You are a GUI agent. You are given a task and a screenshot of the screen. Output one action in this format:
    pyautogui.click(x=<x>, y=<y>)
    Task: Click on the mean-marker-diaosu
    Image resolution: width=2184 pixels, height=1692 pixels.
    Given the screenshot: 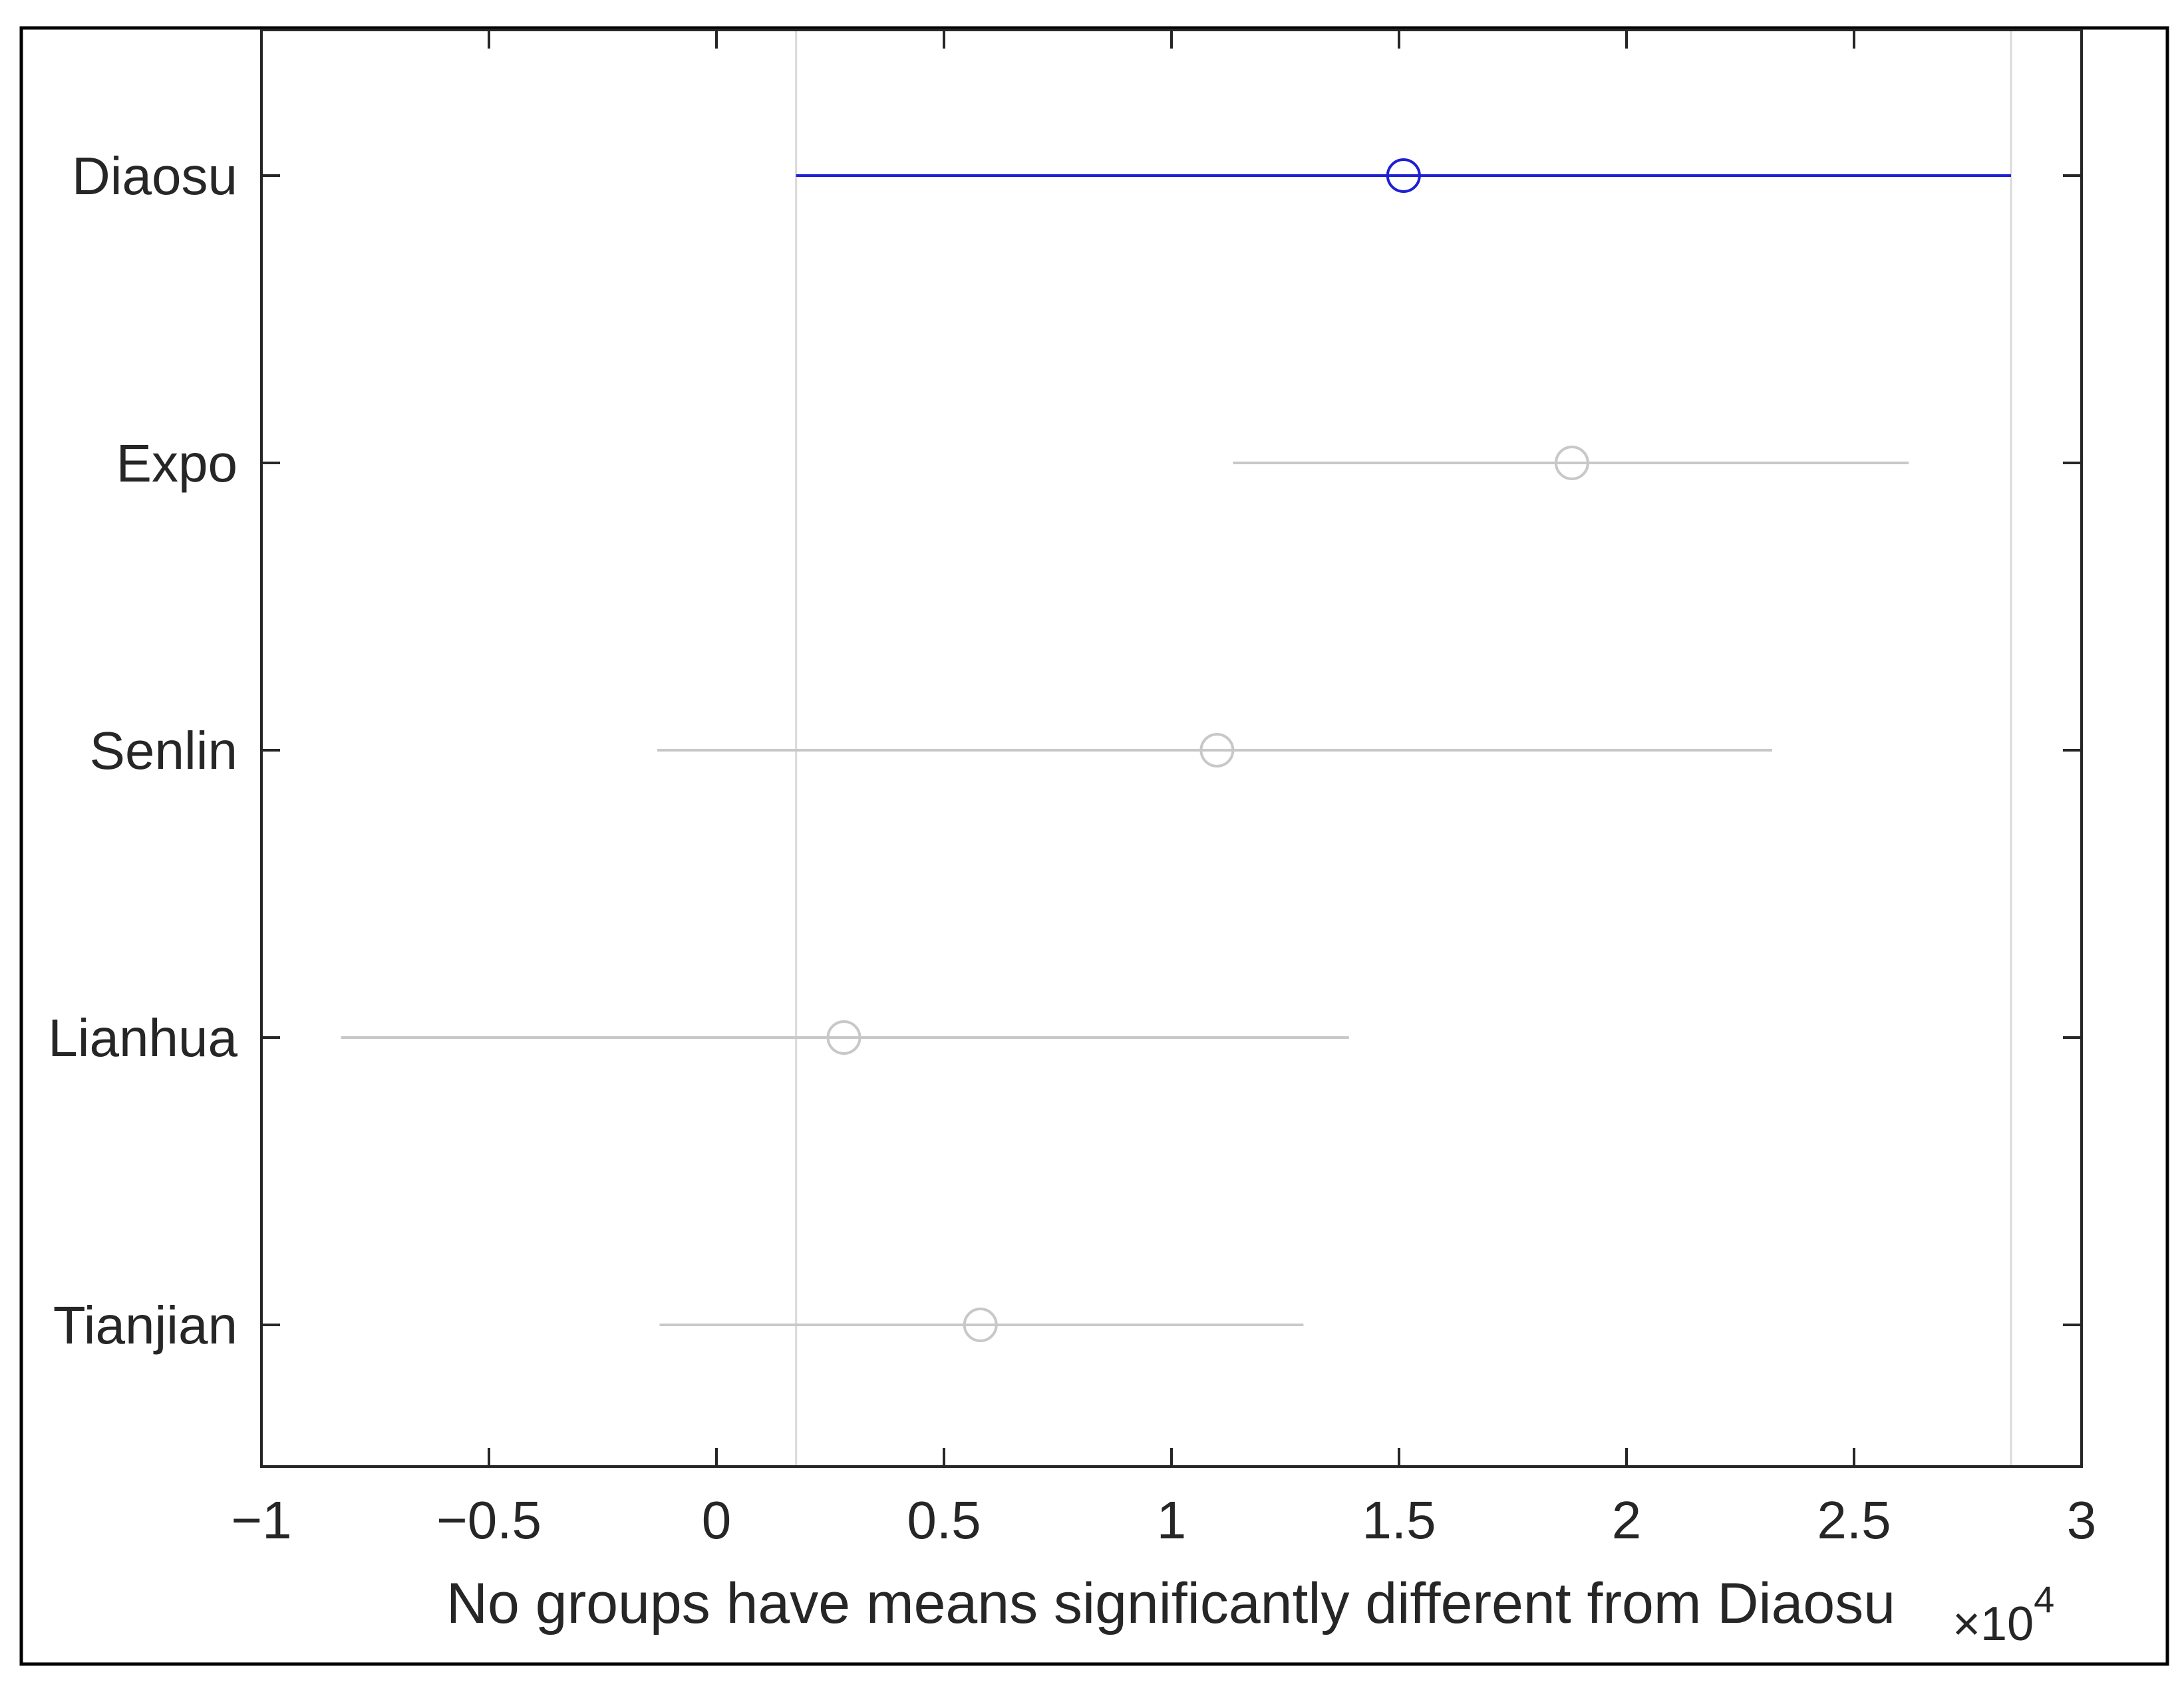 What is the action you would take?
    pyautogui.click(x=1403, y=175)
    